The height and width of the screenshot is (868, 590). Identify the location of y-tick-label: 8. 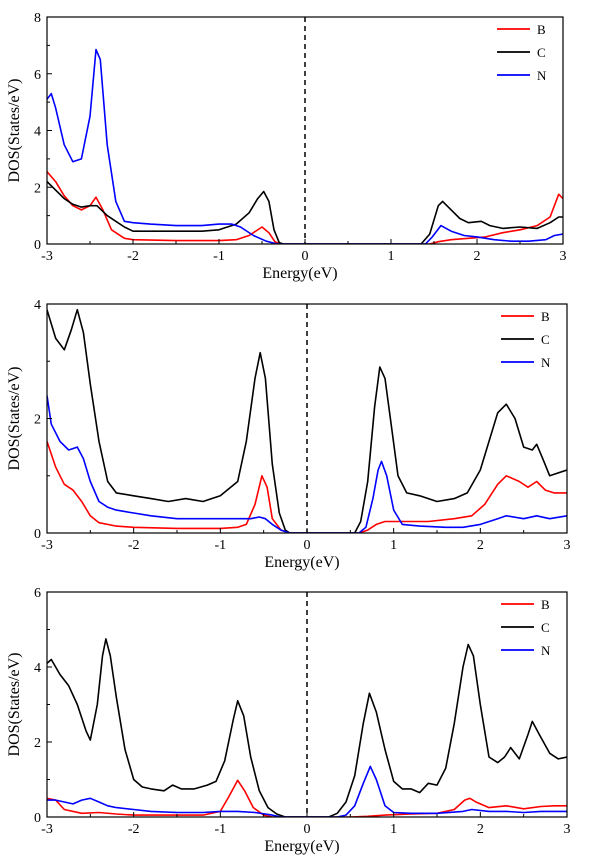
(37, 18).